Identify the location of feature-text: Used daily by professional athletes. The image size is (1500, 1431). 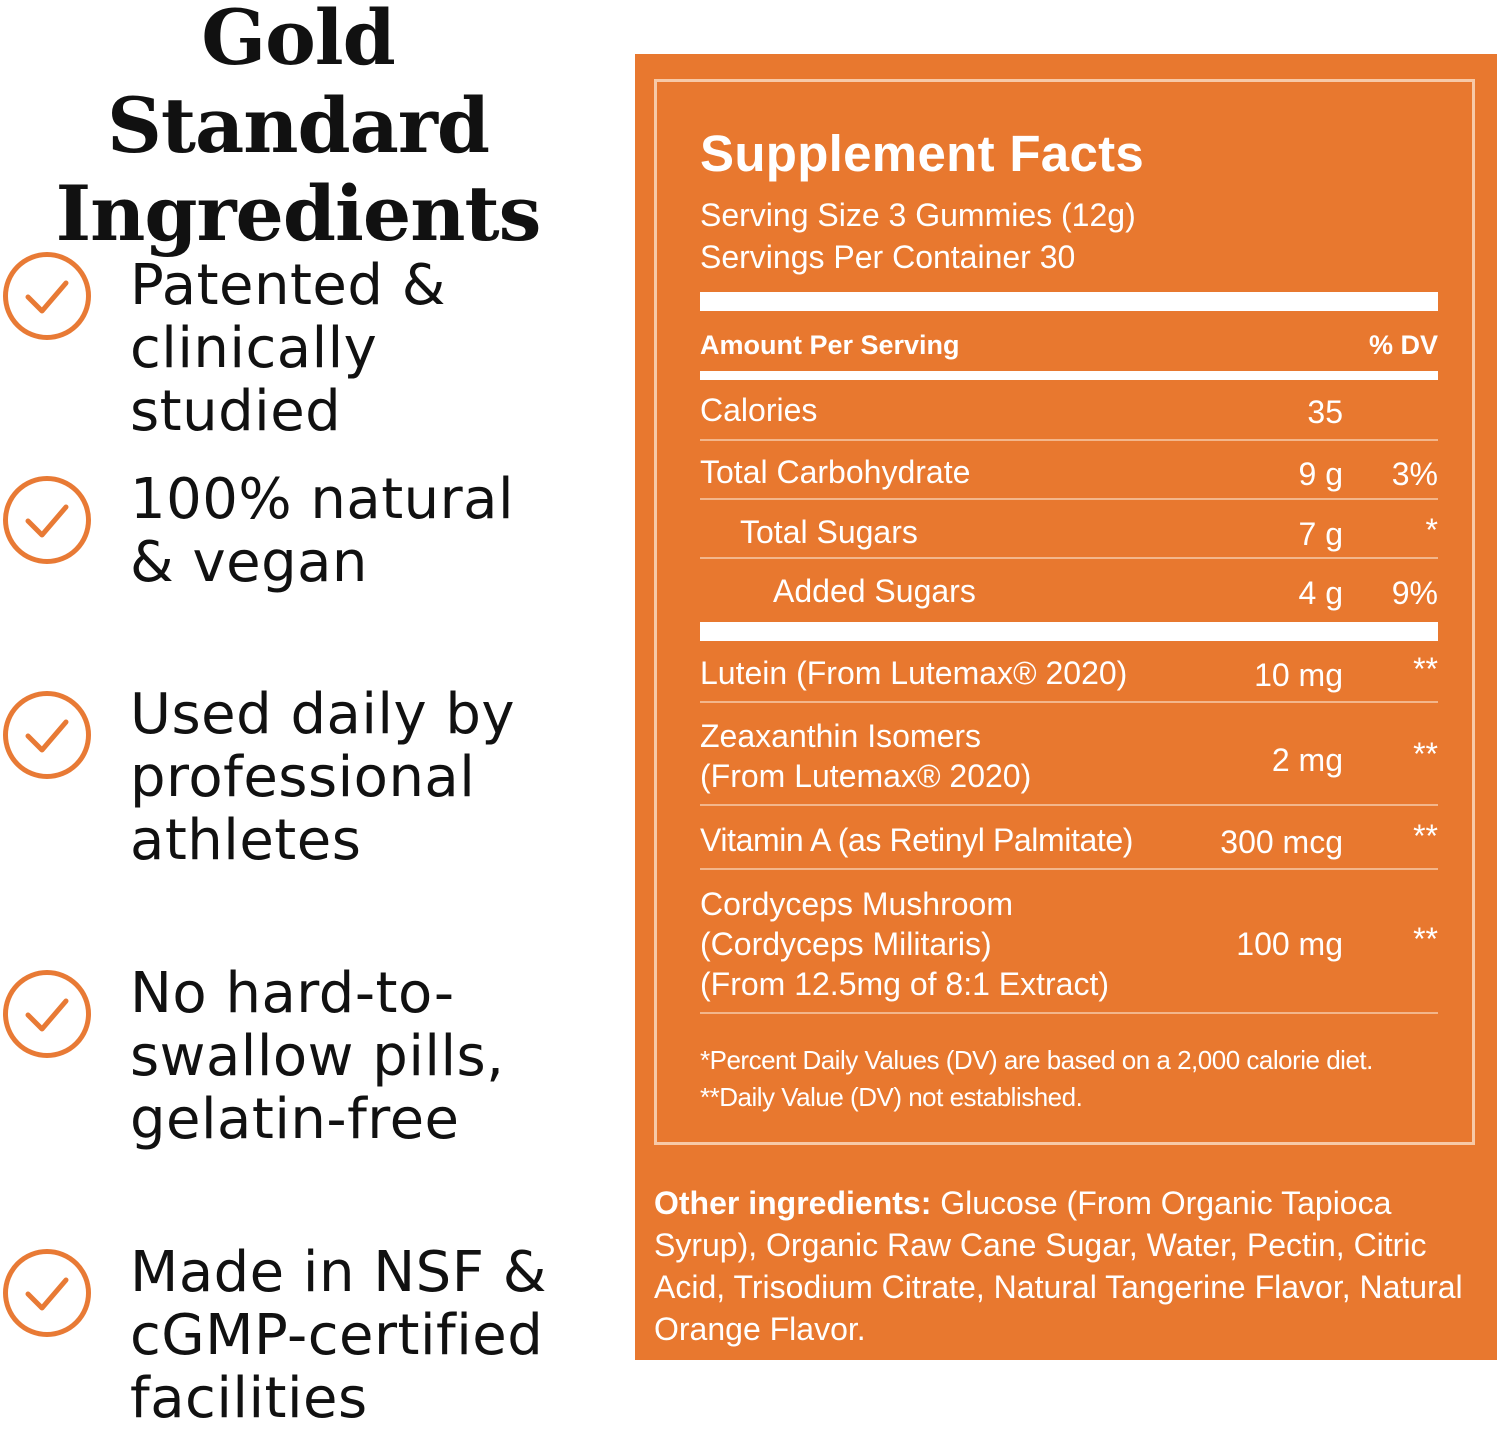
(323, 777).